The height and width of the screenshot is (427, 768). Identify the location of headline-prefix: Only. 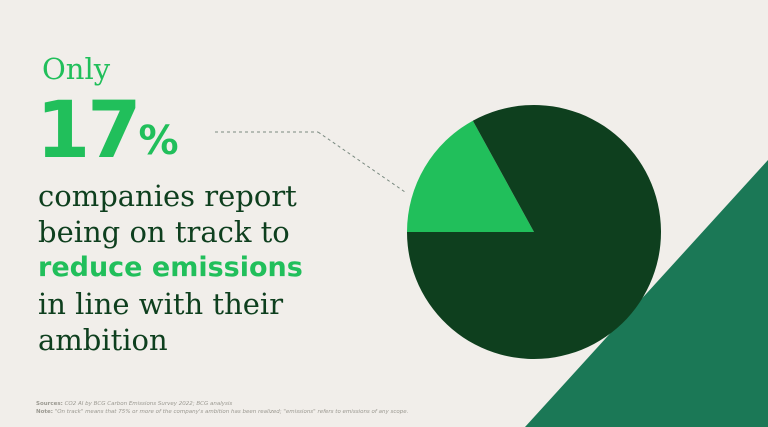
(76, 69).